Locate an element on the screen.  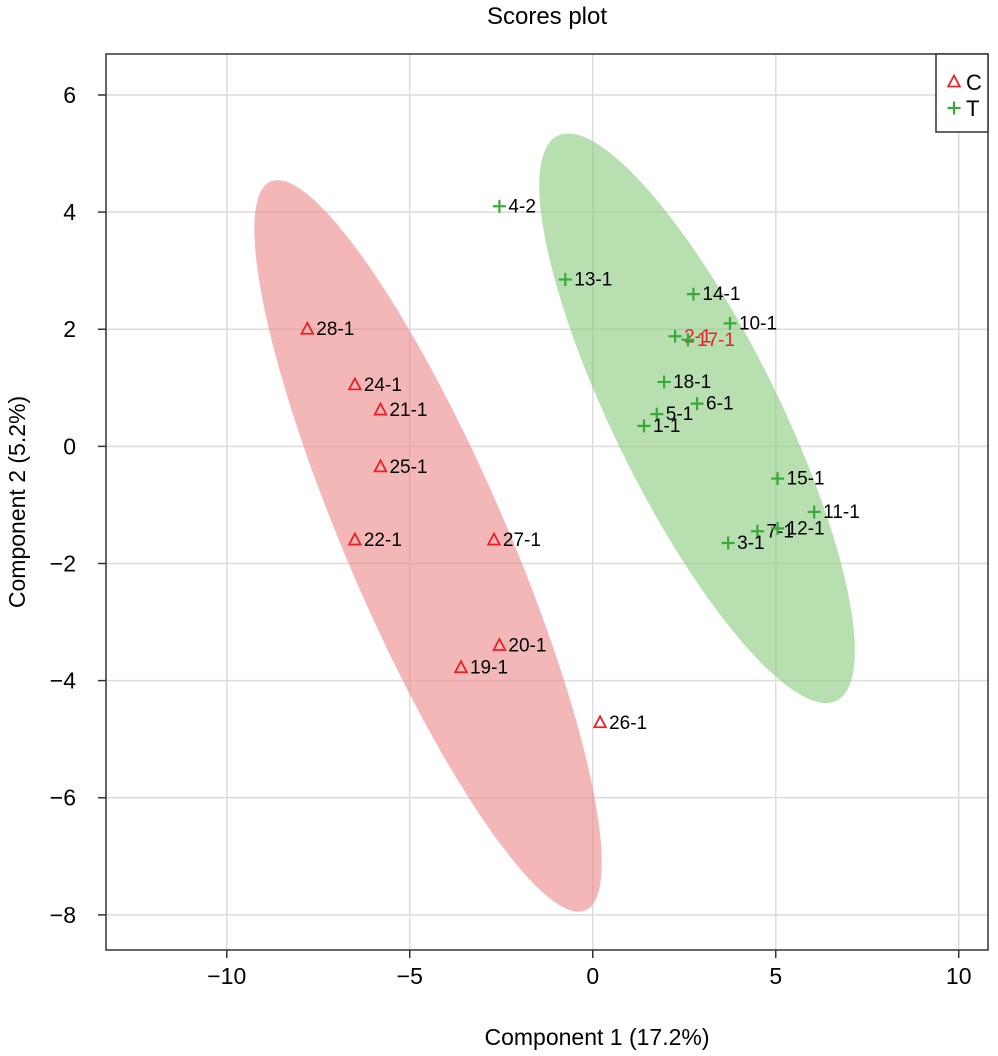
point-label: 7-1 is located at coordinates (779, 531).